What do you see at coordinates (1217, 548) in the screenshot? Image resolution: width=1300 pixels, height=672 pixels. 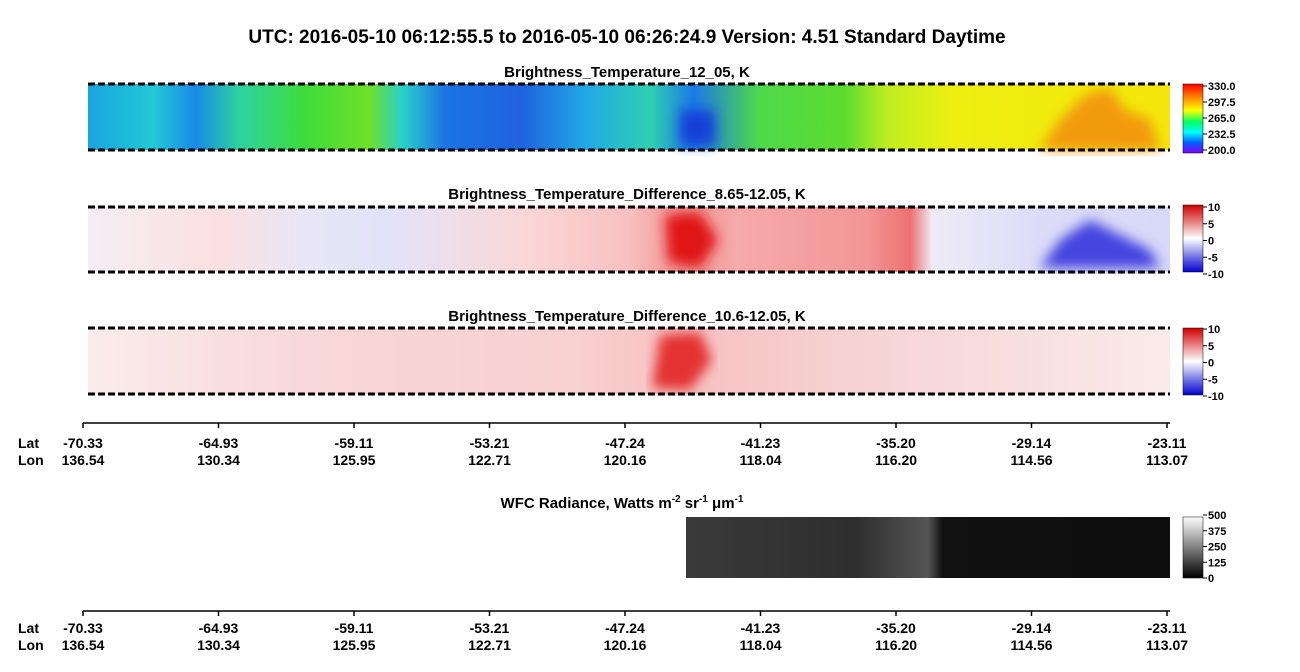 I see `colorbar-label: 250` at bounding box center [1217, 548].